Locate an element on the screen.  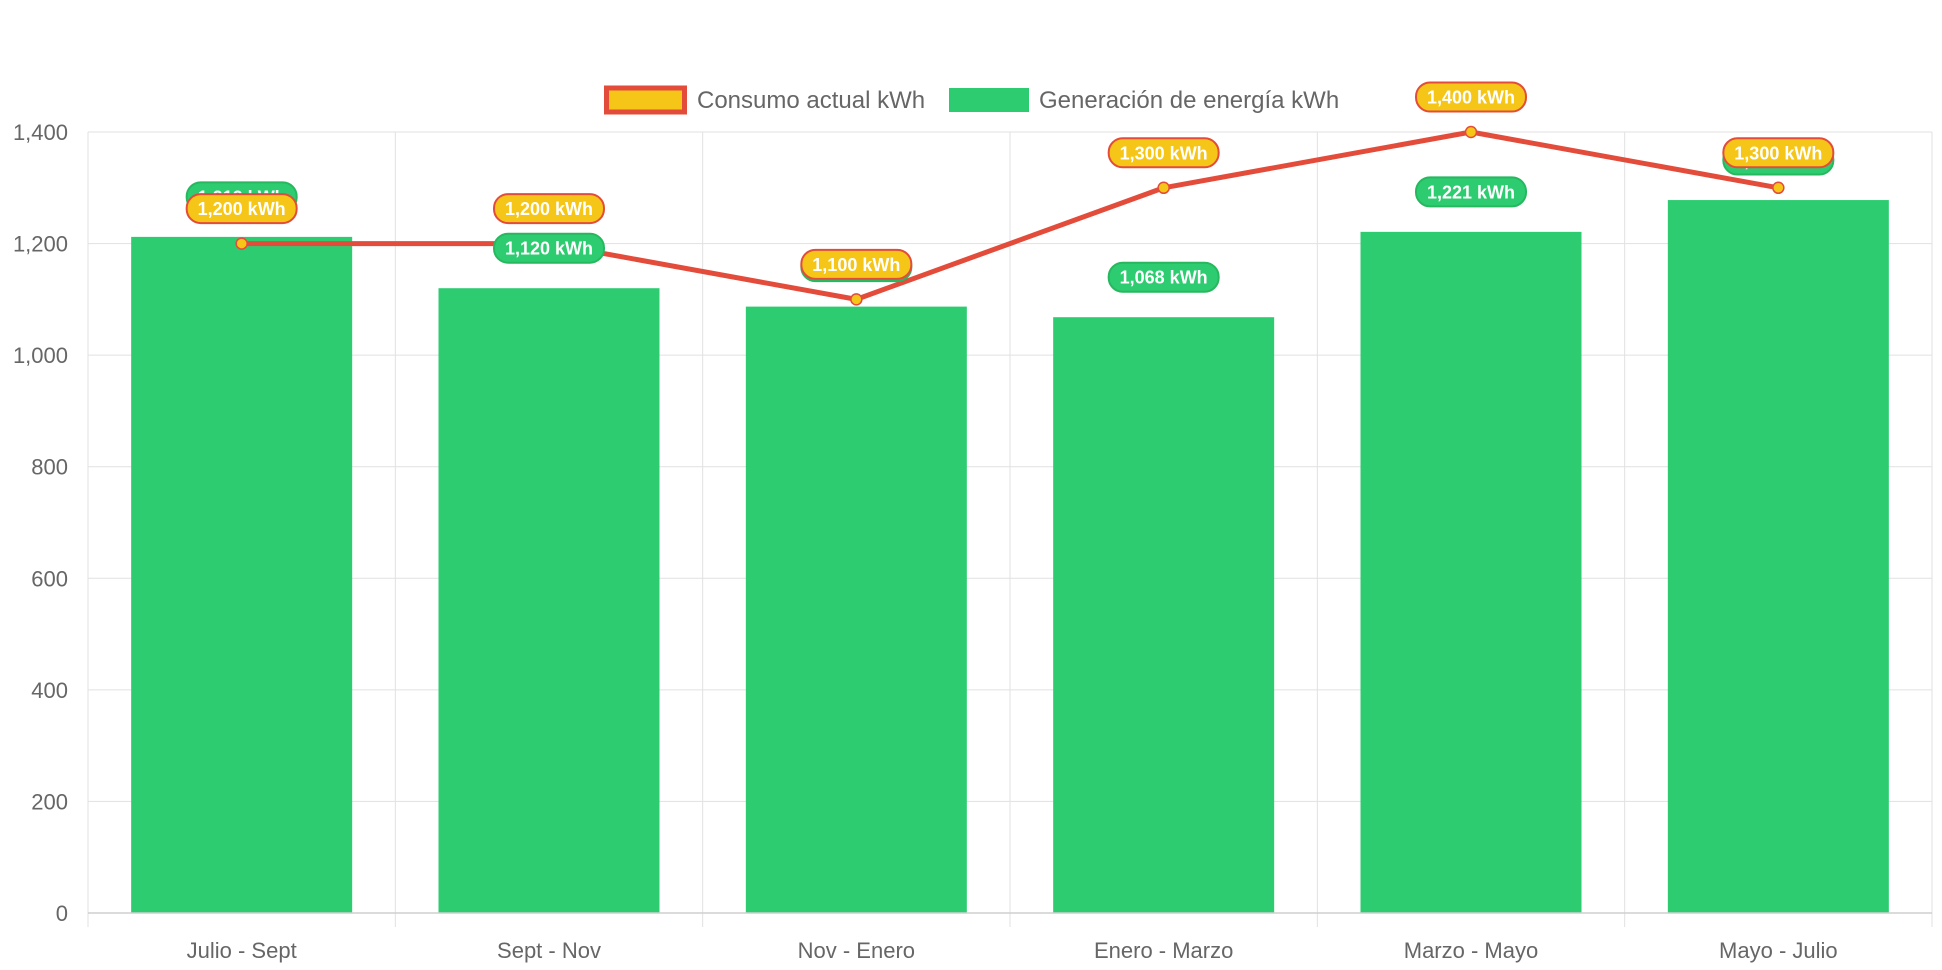
y-tick-label: 400 is located at coordinates (49, 690).